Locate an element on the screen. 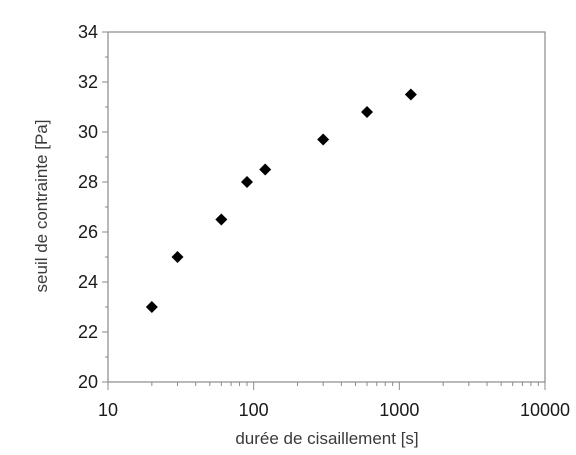 This screenshot has width=576, height=455. y-tick-label: 20 is located at coordinates (88, 382).